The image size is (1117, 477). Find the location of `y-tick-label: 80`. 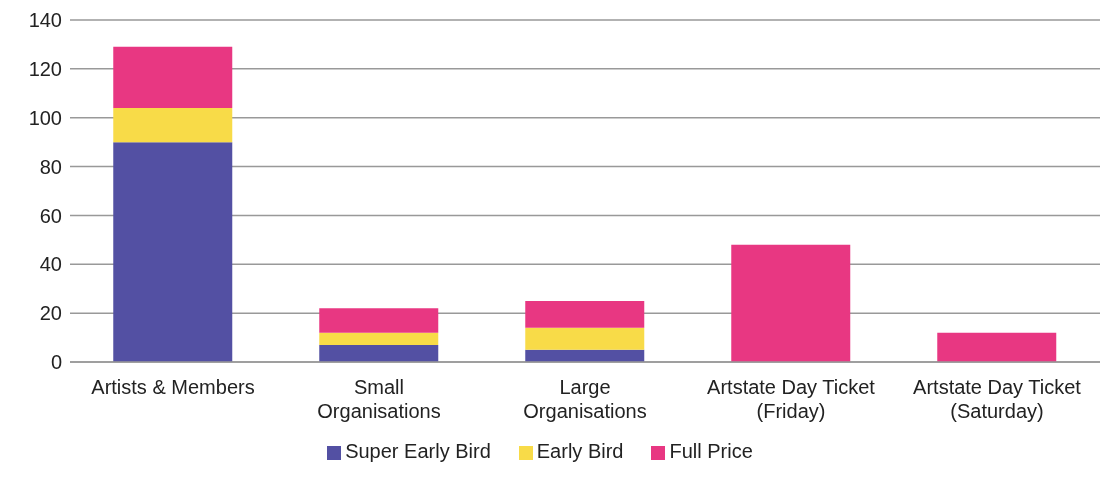

y-tick-label: 80 is located at coordinates (50, 166).